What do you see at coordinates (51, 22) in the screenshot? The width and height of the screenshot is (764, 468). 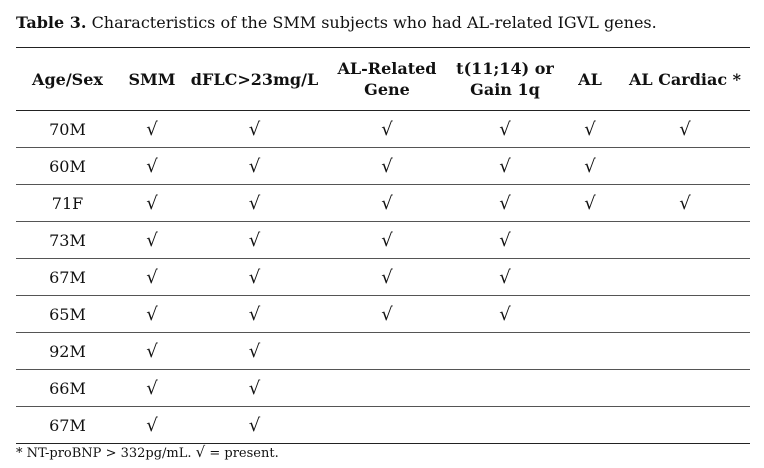 I see `table-caption-label: Table 3.` at bounding box center [51, 22].